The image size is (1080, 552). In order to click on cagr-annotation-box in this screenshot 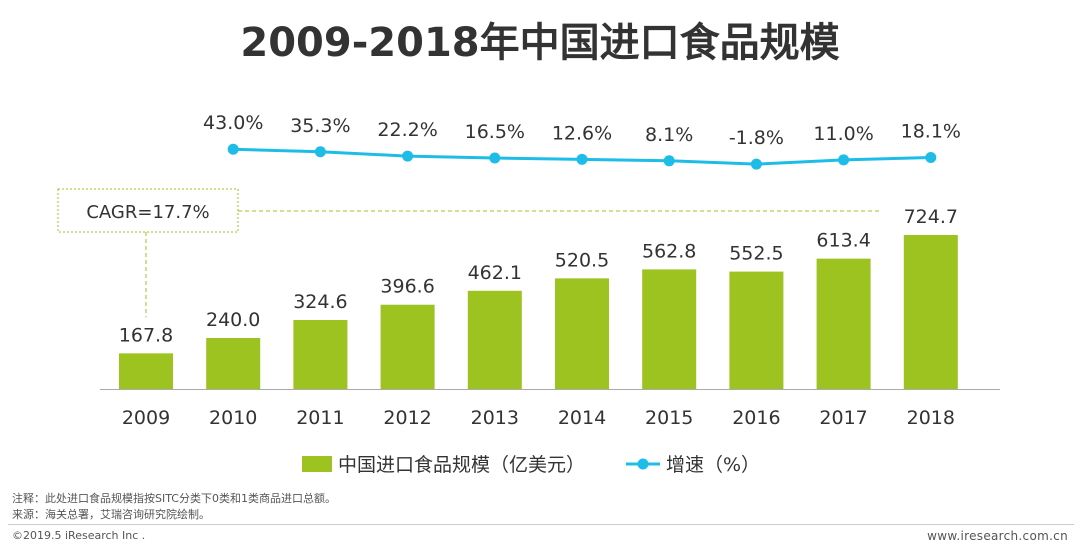, I will do `click(148, 210)`.